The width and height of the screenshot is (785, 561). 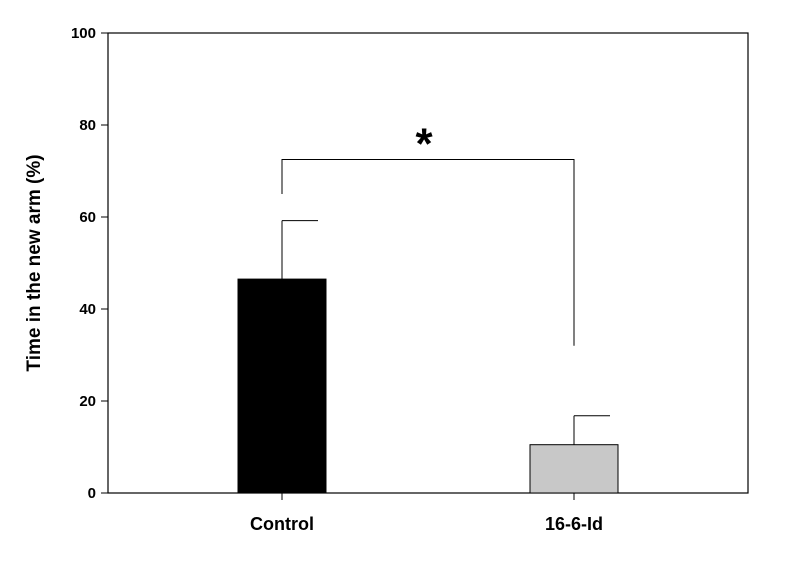 I want to click on y-tick-label: 100, so click(x=83, y=33).